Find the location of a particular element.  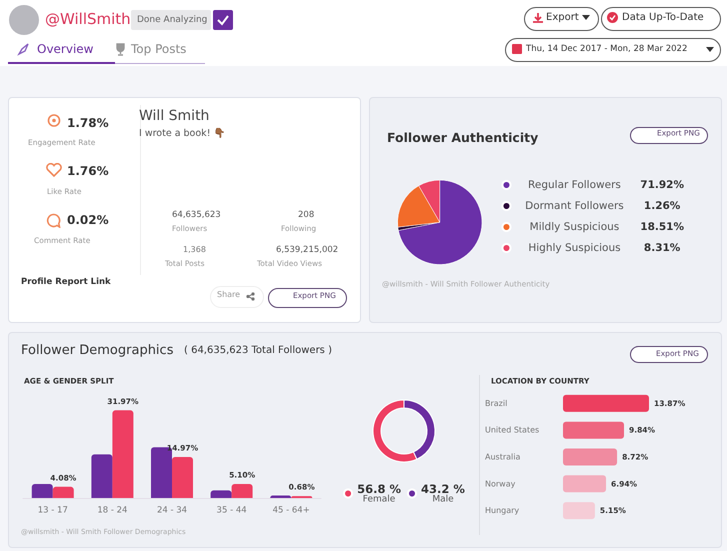

y-tick-label: Hungary is located at coordinates (502, 511).